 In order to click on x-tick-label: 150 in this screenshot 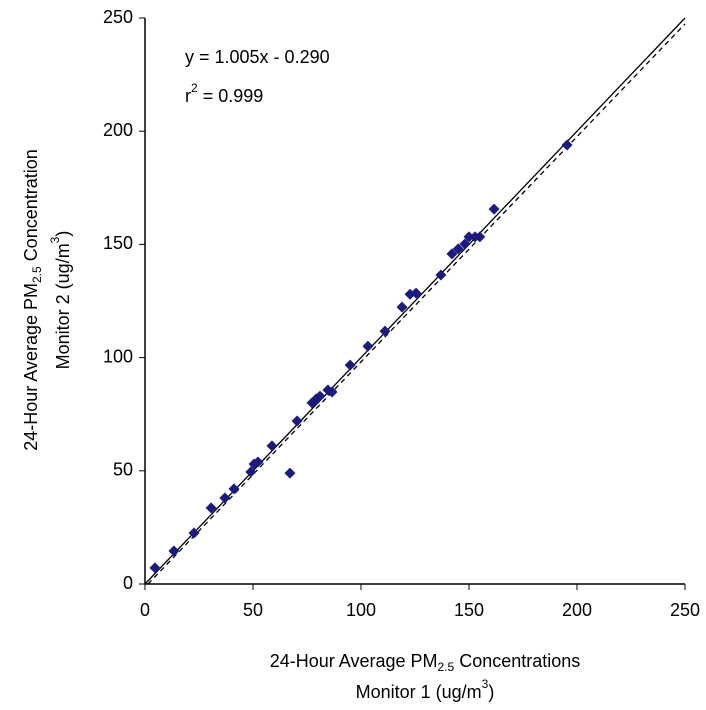, I will do `click(469, 610)`.